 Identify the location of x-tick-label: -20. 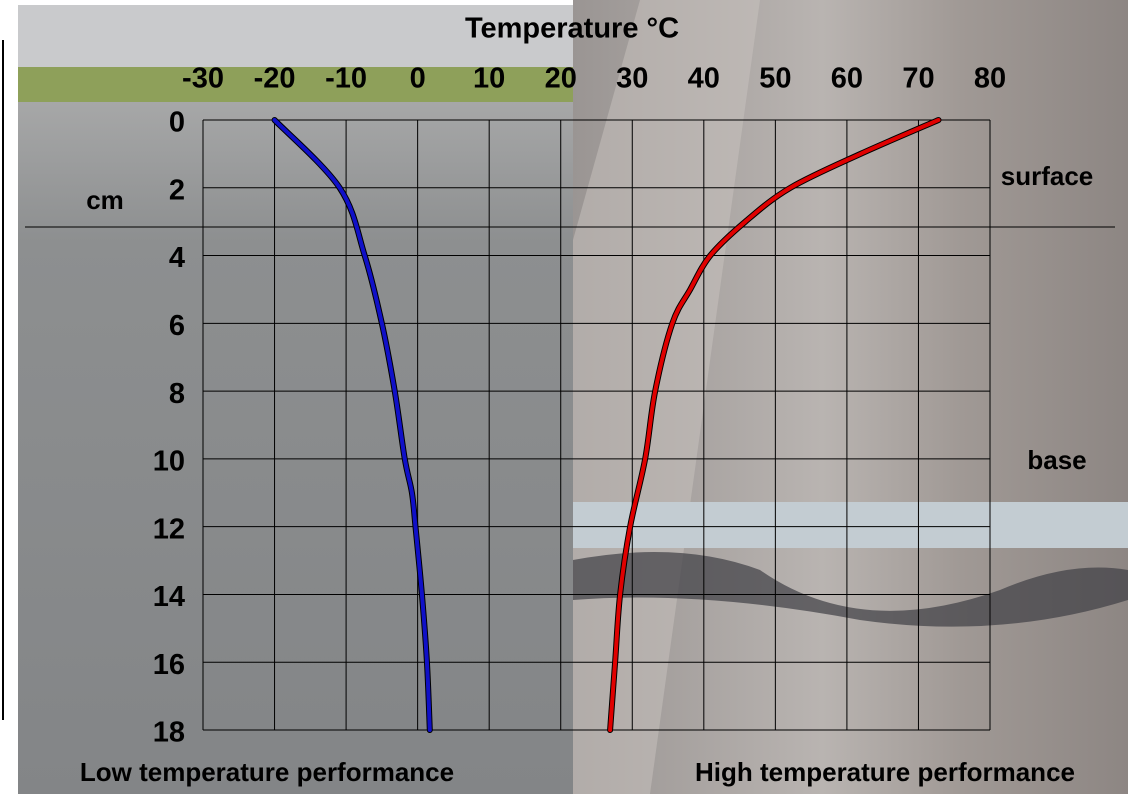
(275, 79).